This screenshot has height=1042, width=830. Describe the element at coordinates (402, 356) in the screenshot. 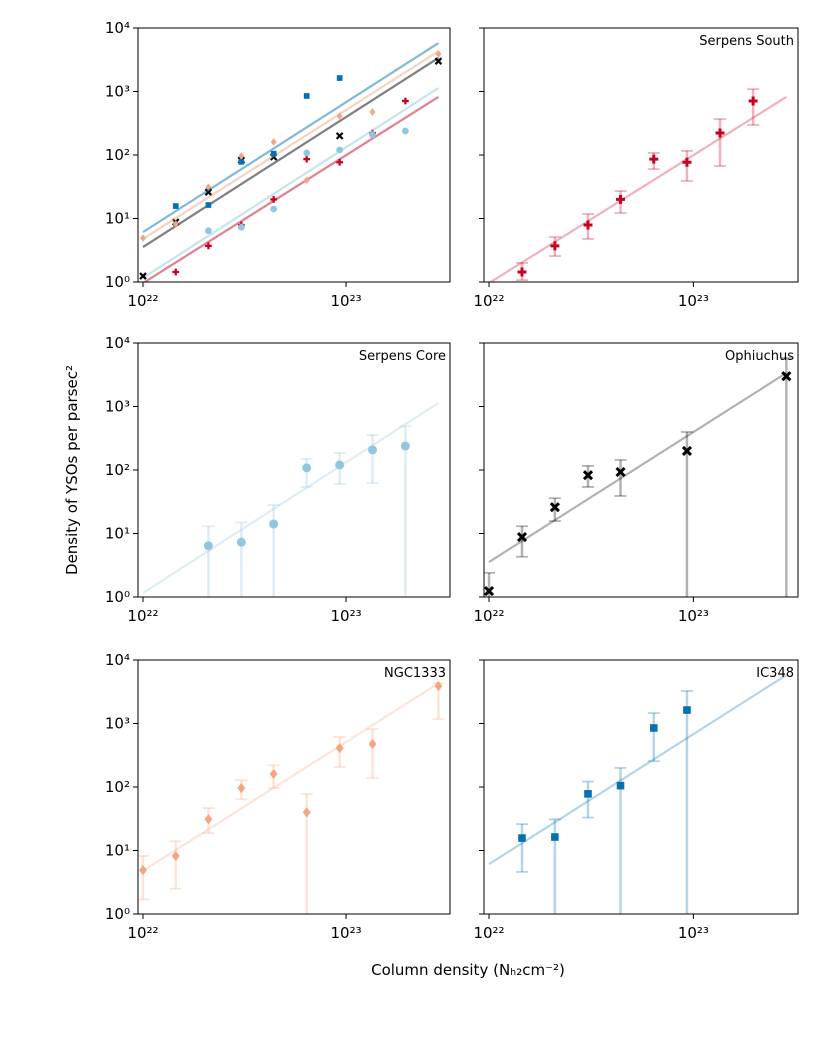

I see `panel-label: Serpens Core` at that location.